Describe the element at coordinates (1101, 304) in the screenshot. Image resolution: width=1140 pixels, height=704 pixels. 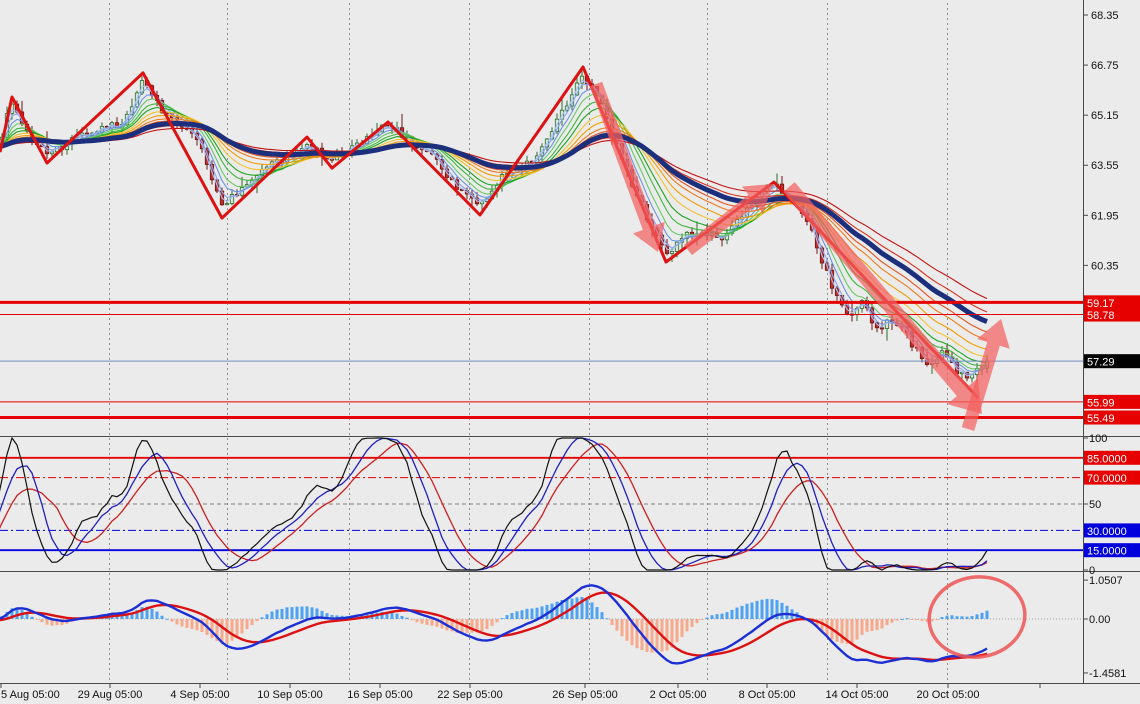
I see `price-level-badge: 59.17` at that location.